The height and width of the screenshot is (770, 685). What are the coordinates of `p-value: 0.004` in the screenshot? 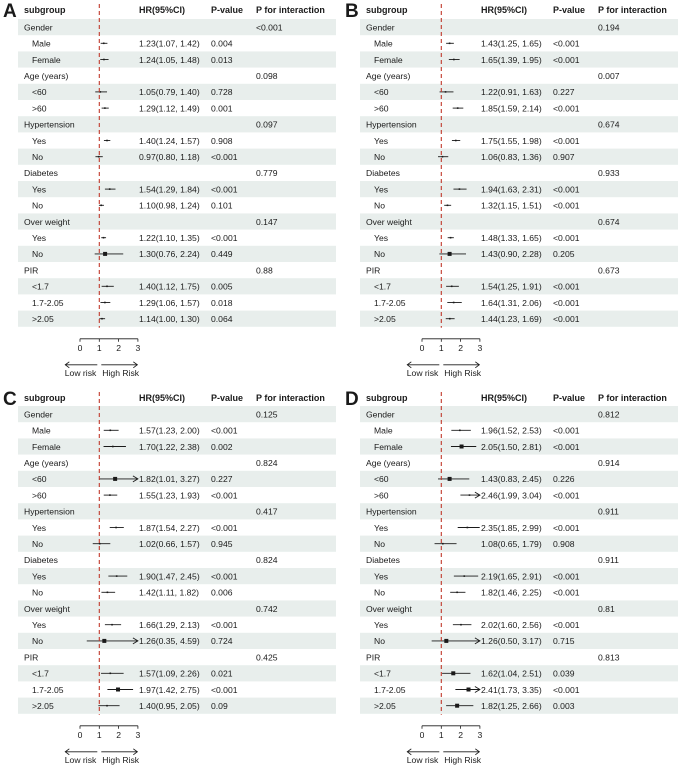 It's located at (222, 44).